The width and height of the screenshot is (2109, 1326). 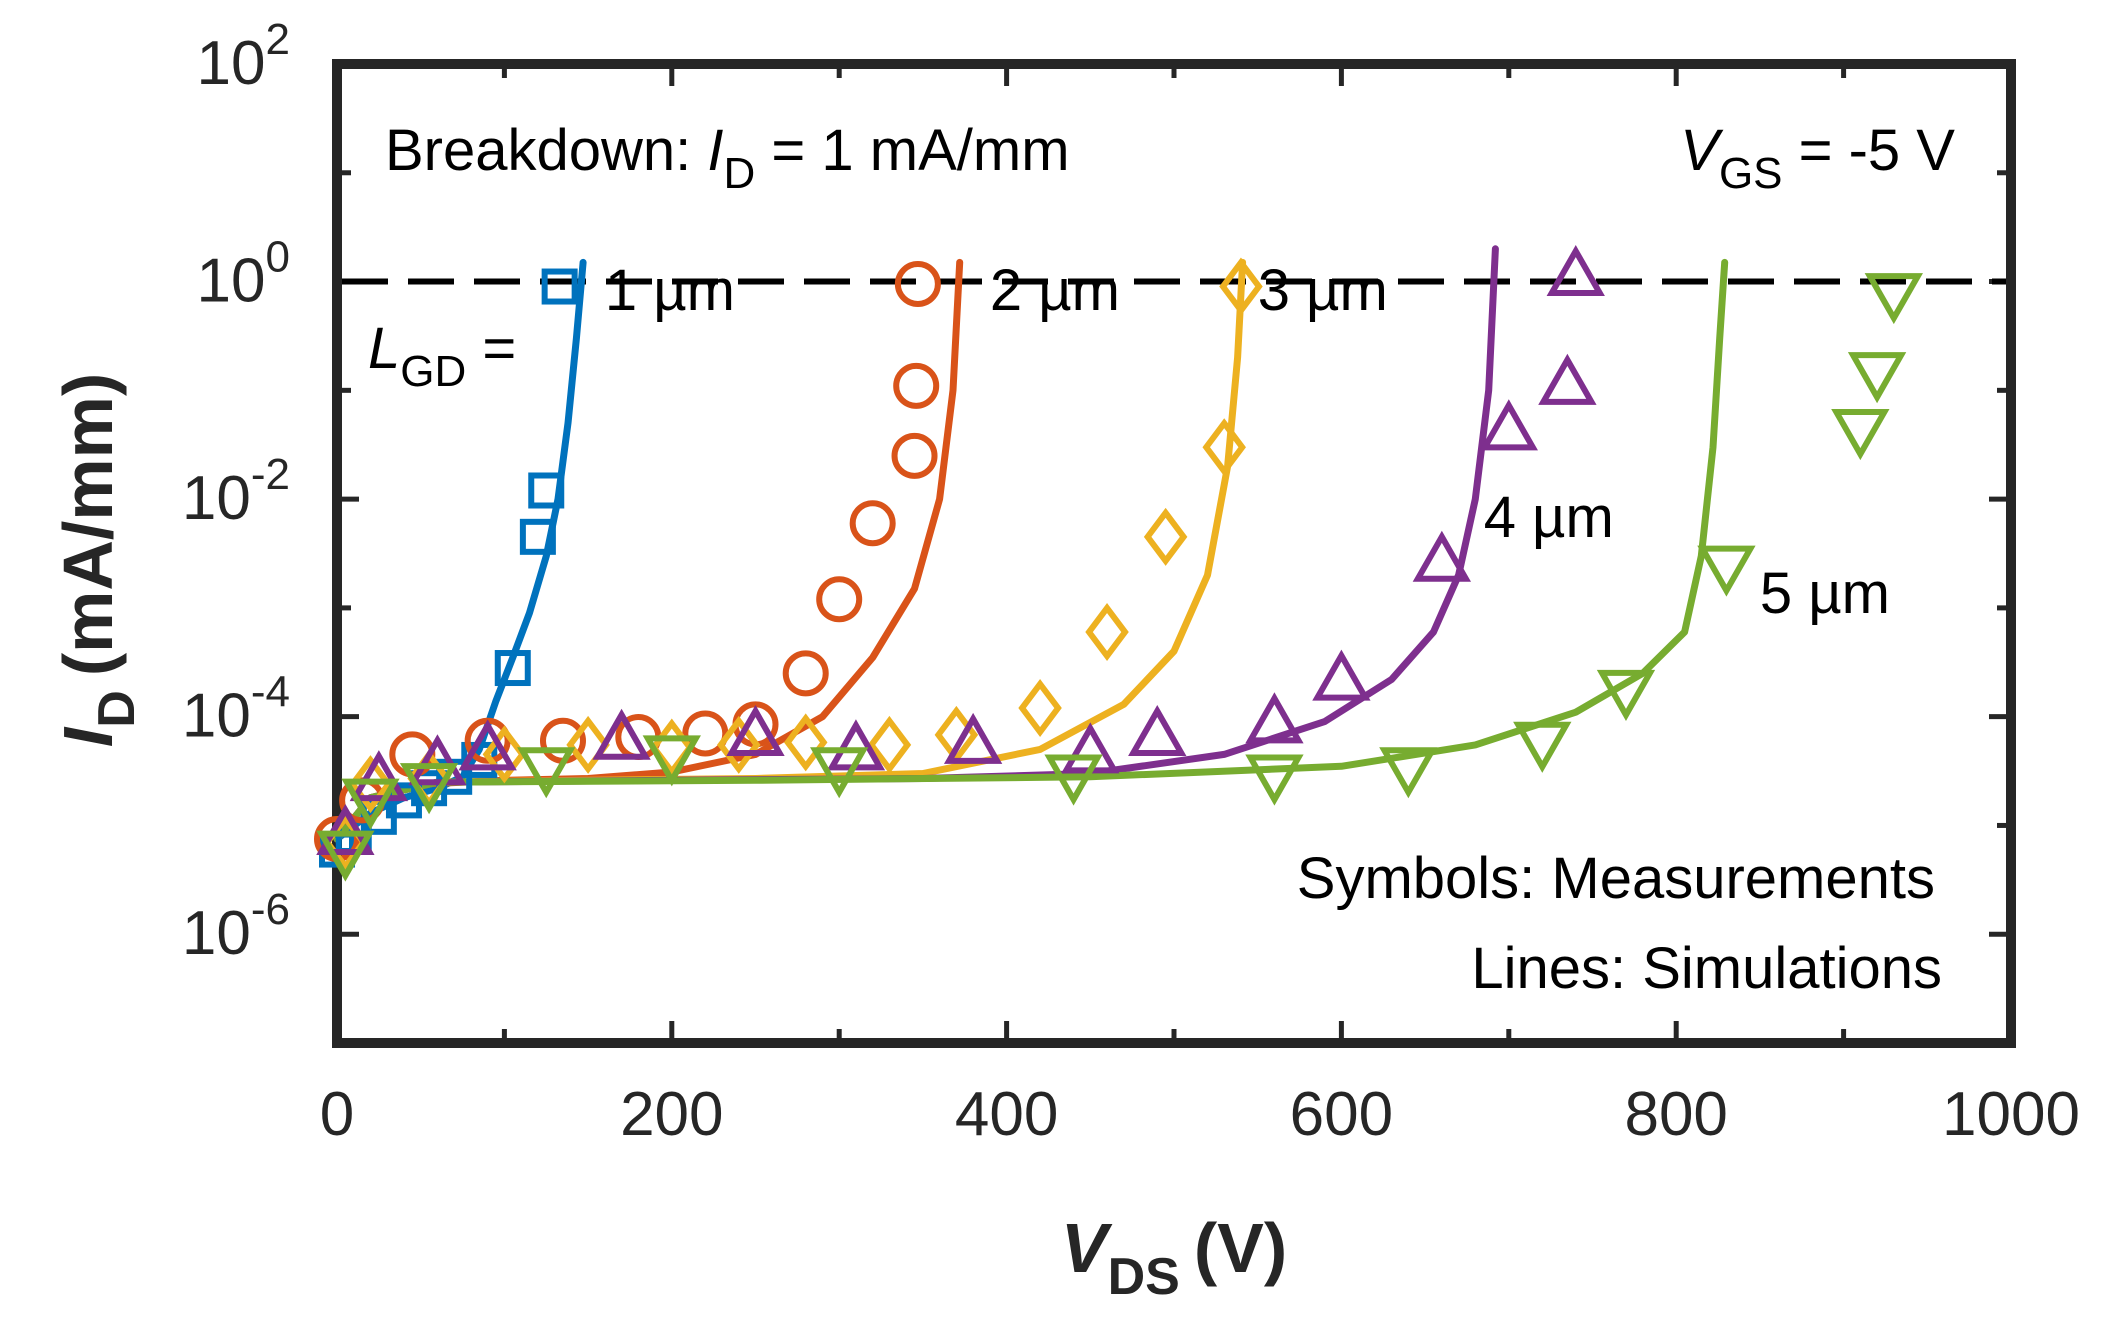 What do you see at coordinates (670, 290) in the screenshot?
I see `series-label-1: 1 µm` at bounding box center [670, 290].